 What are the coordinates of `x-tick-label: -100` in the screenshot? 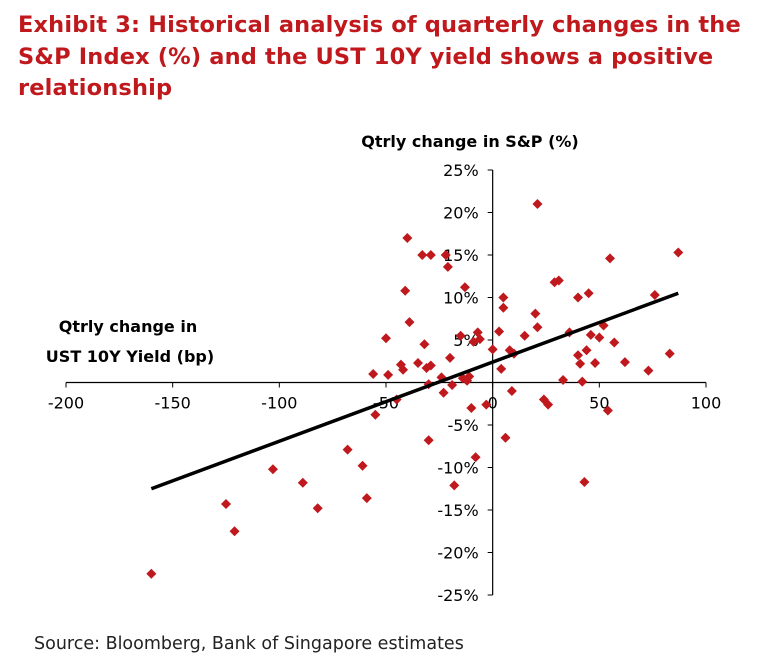 It's located at (279, 403).